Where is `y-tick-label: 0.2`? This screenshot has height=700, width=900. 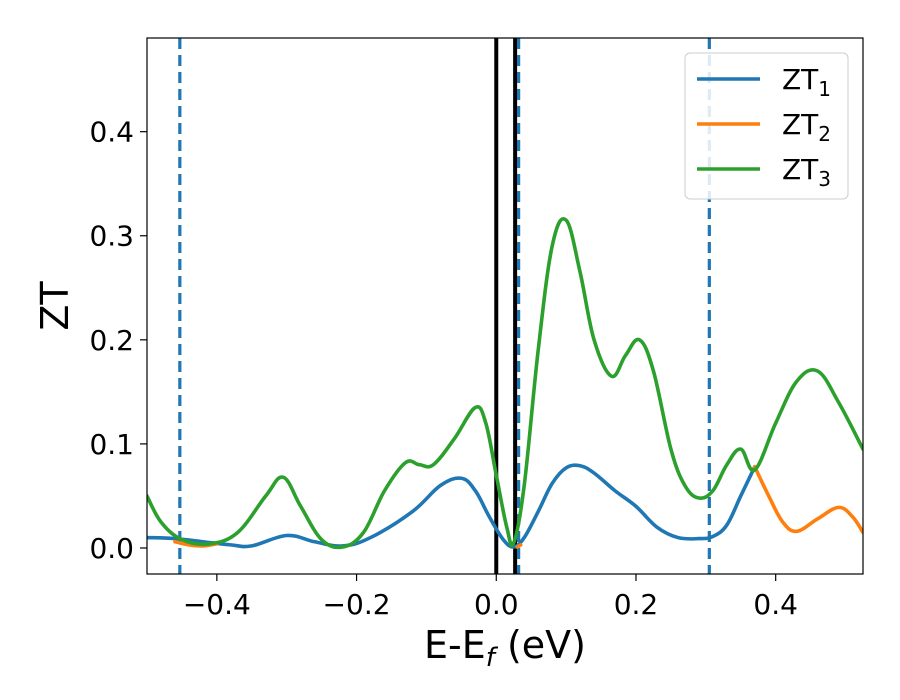
y-tick-label: 0.2 is located at coordinates (111, 340).